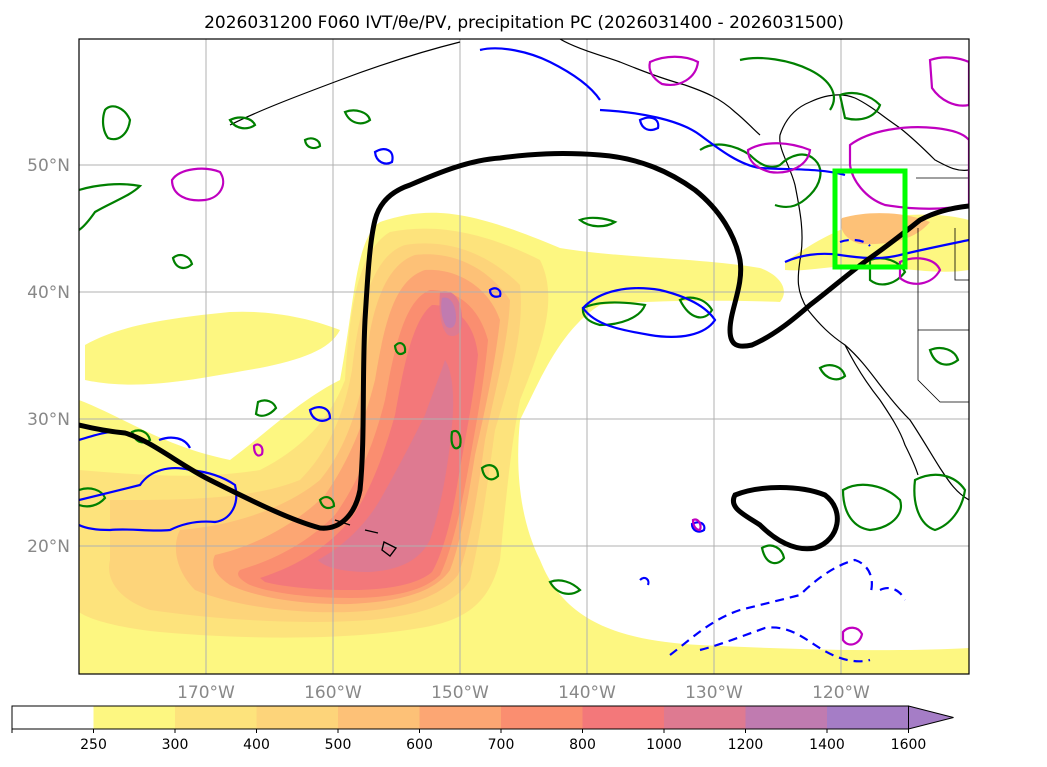 This screenshot has width=1047, height=767. I want to click on lon-tick-label-150: 150°W, so click(460, 693).